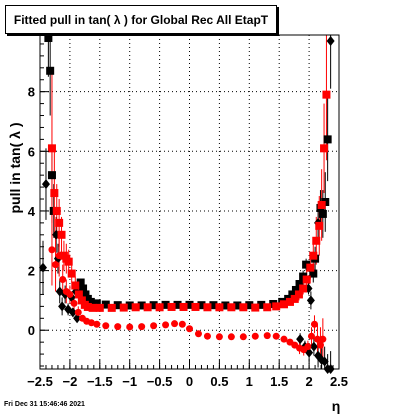 This screenshot has height=414, width=400. I want to click on x-tick-label: 1.5, so click(279, 381).